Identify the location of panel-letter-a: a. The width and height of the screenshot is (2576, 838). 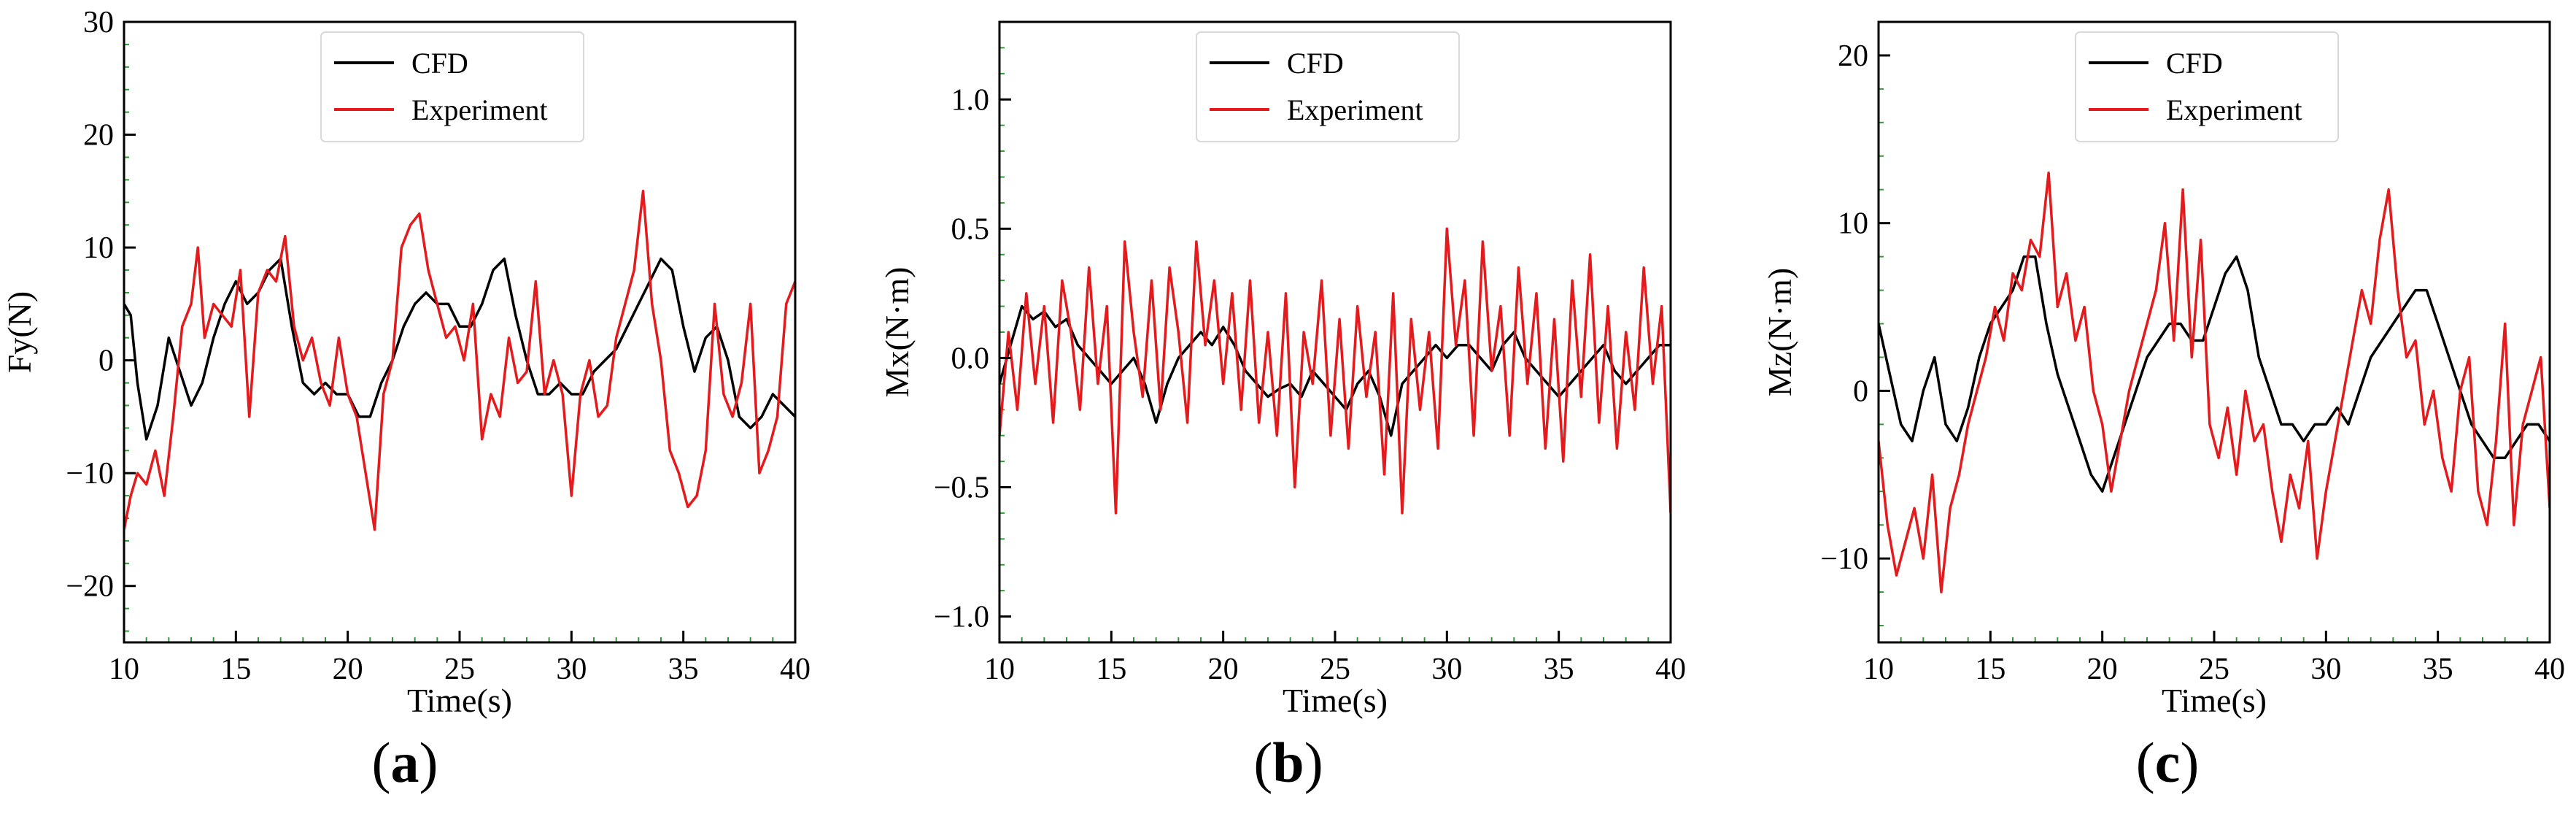
(404, 762).